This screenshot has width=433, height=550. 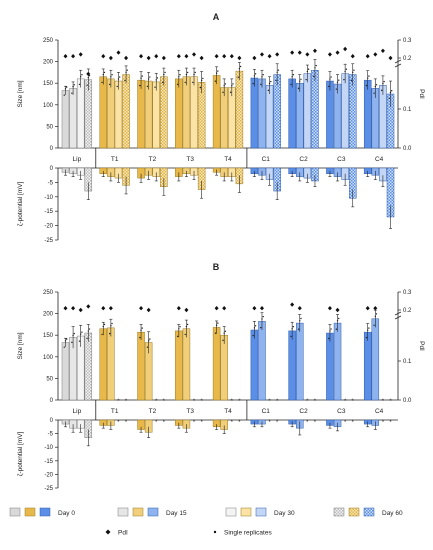 What do you see at coordinates (48, 293) in the screenshot?
I see `size-tick-label: 250` at bounding box center [48, 293].